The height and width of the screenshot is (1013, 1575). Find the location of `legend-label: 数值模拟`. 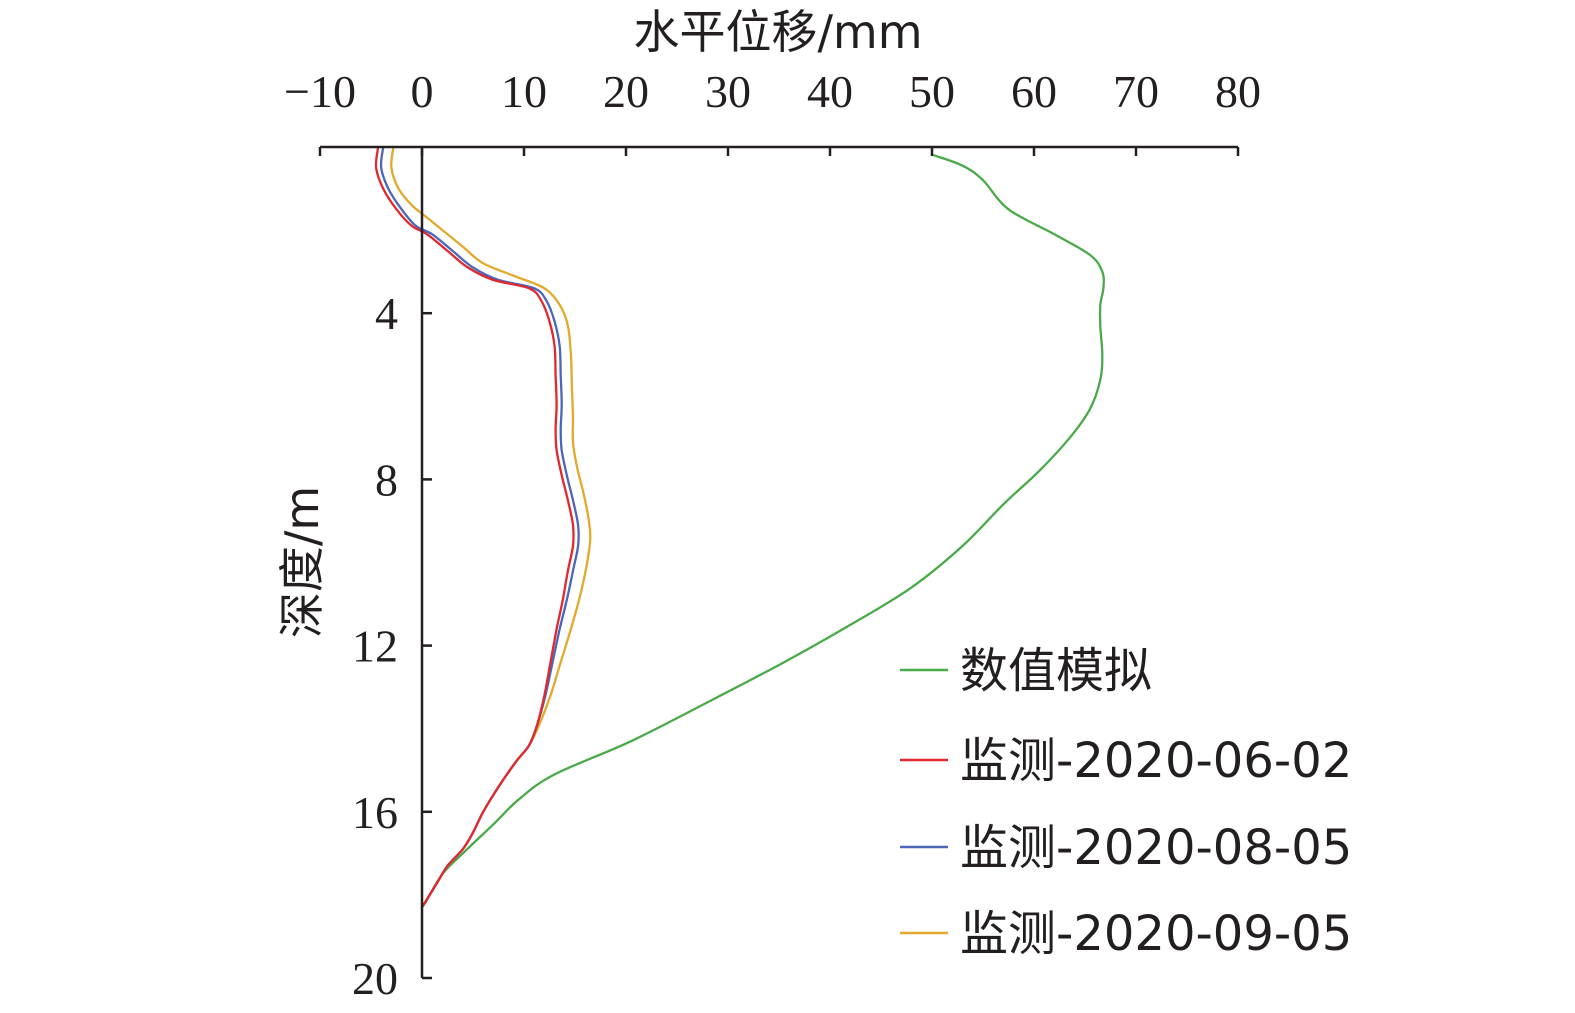

legend-label: 数值模拟 is located at coordinates (1056, 671).